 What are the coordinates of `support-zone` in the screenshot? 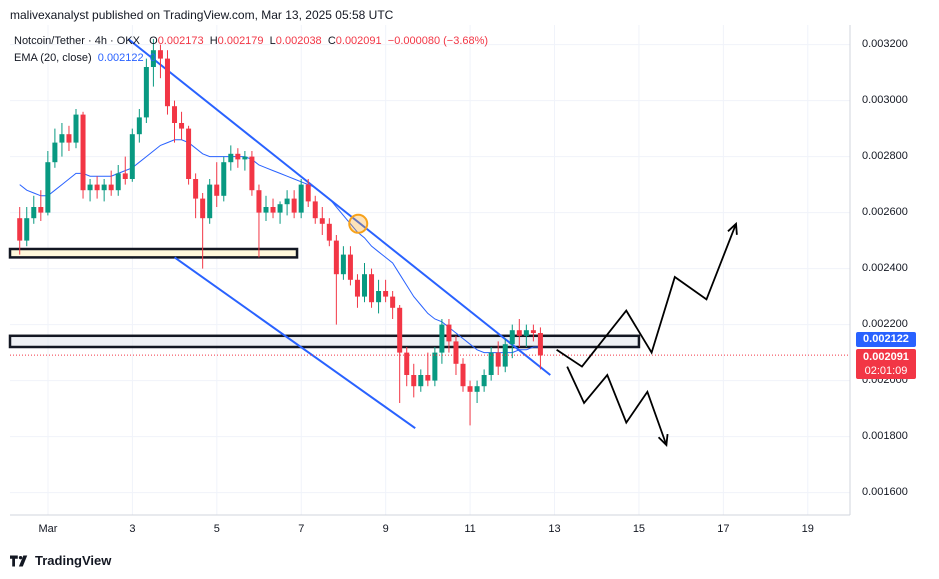 It's located at (153, 253).